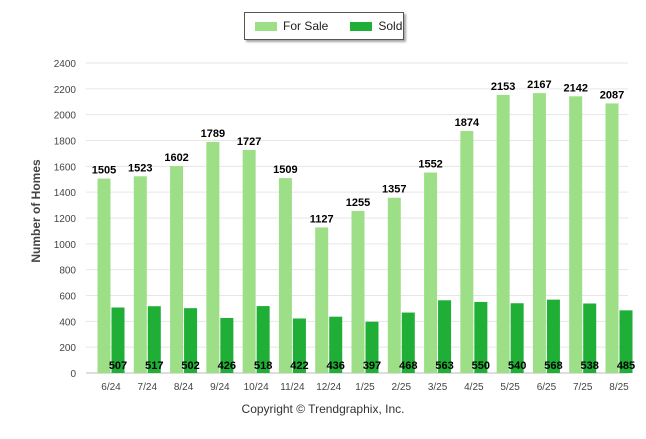 Image resolution: width=646 pixels, height=439 pixels. What do you see at coordinates (256, 387) in the screenshot?
I see `x-tick-label: 10/24` at bounding box center [256, 387].